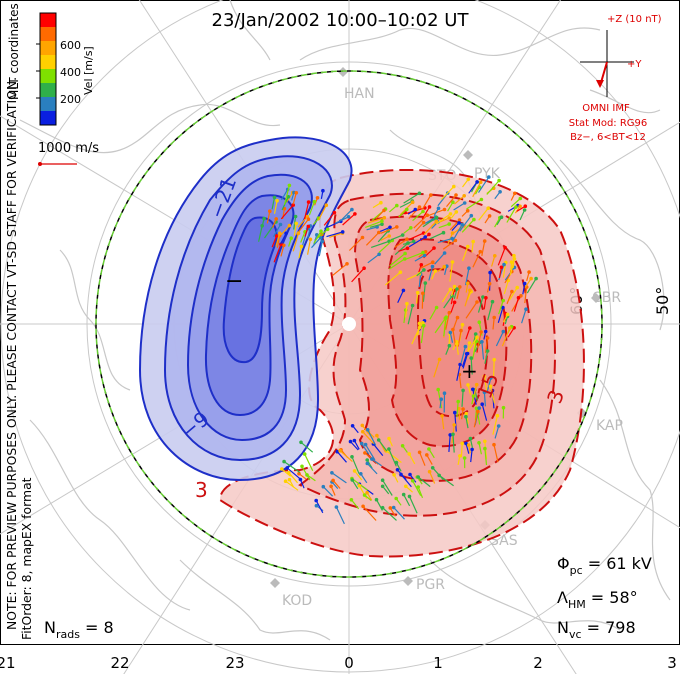  What do you see at coordinates (608, 137) in the screenshot?
I see `imf-model-line-2: Bz−, 6<BT<12` at bounding box center [608, 137].